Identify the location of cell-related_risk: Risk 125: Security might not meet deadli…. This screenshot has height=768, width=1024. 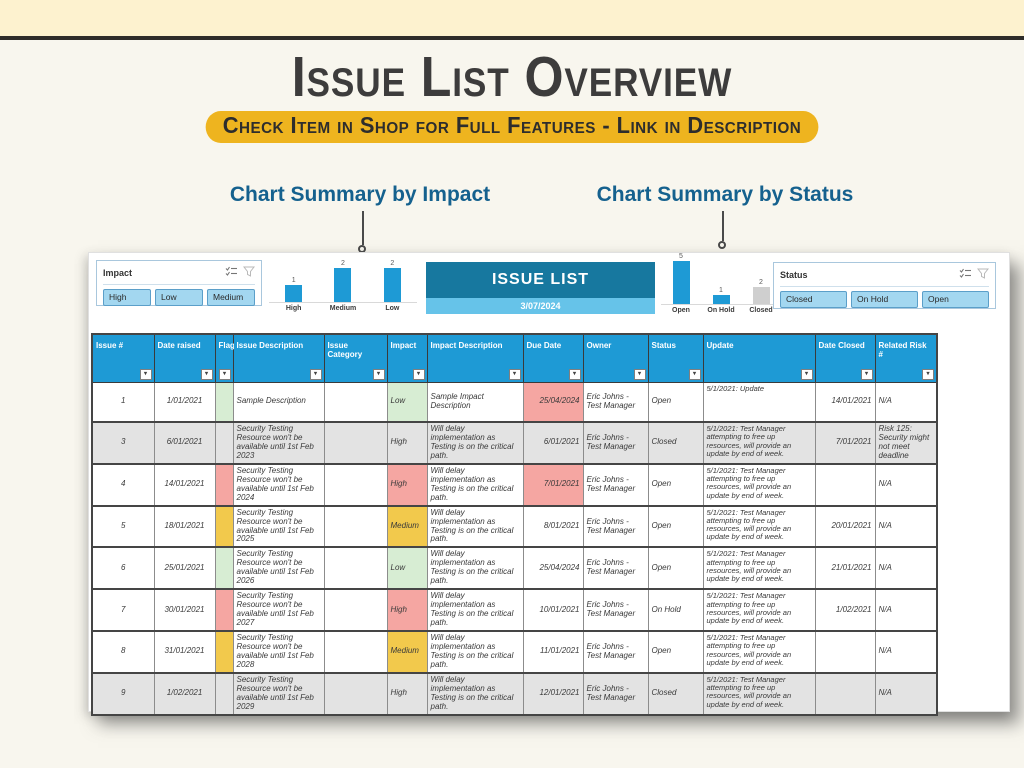
(906, 443).